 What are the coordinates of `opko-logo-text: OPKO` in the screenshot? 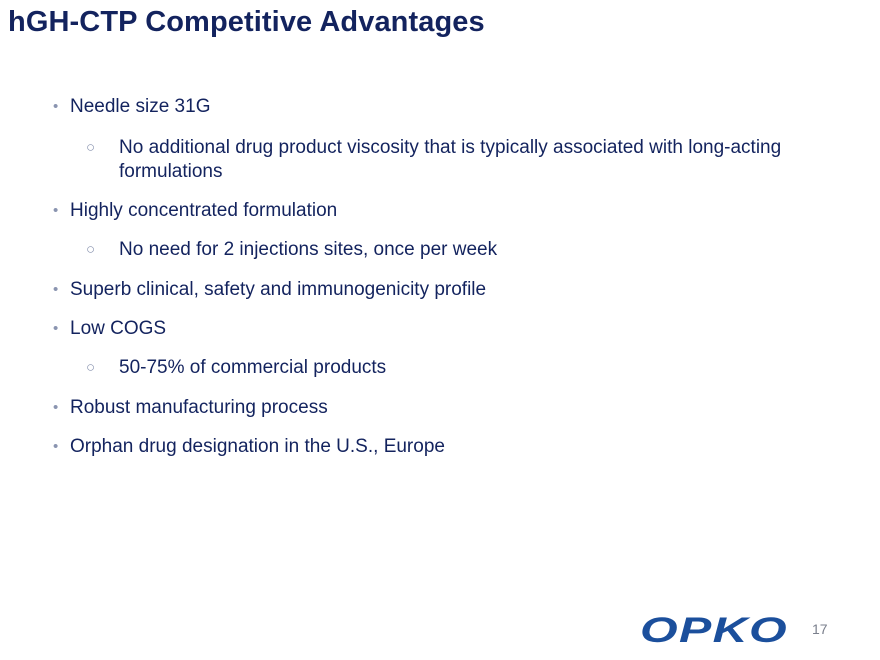 It's located at (714, 630).